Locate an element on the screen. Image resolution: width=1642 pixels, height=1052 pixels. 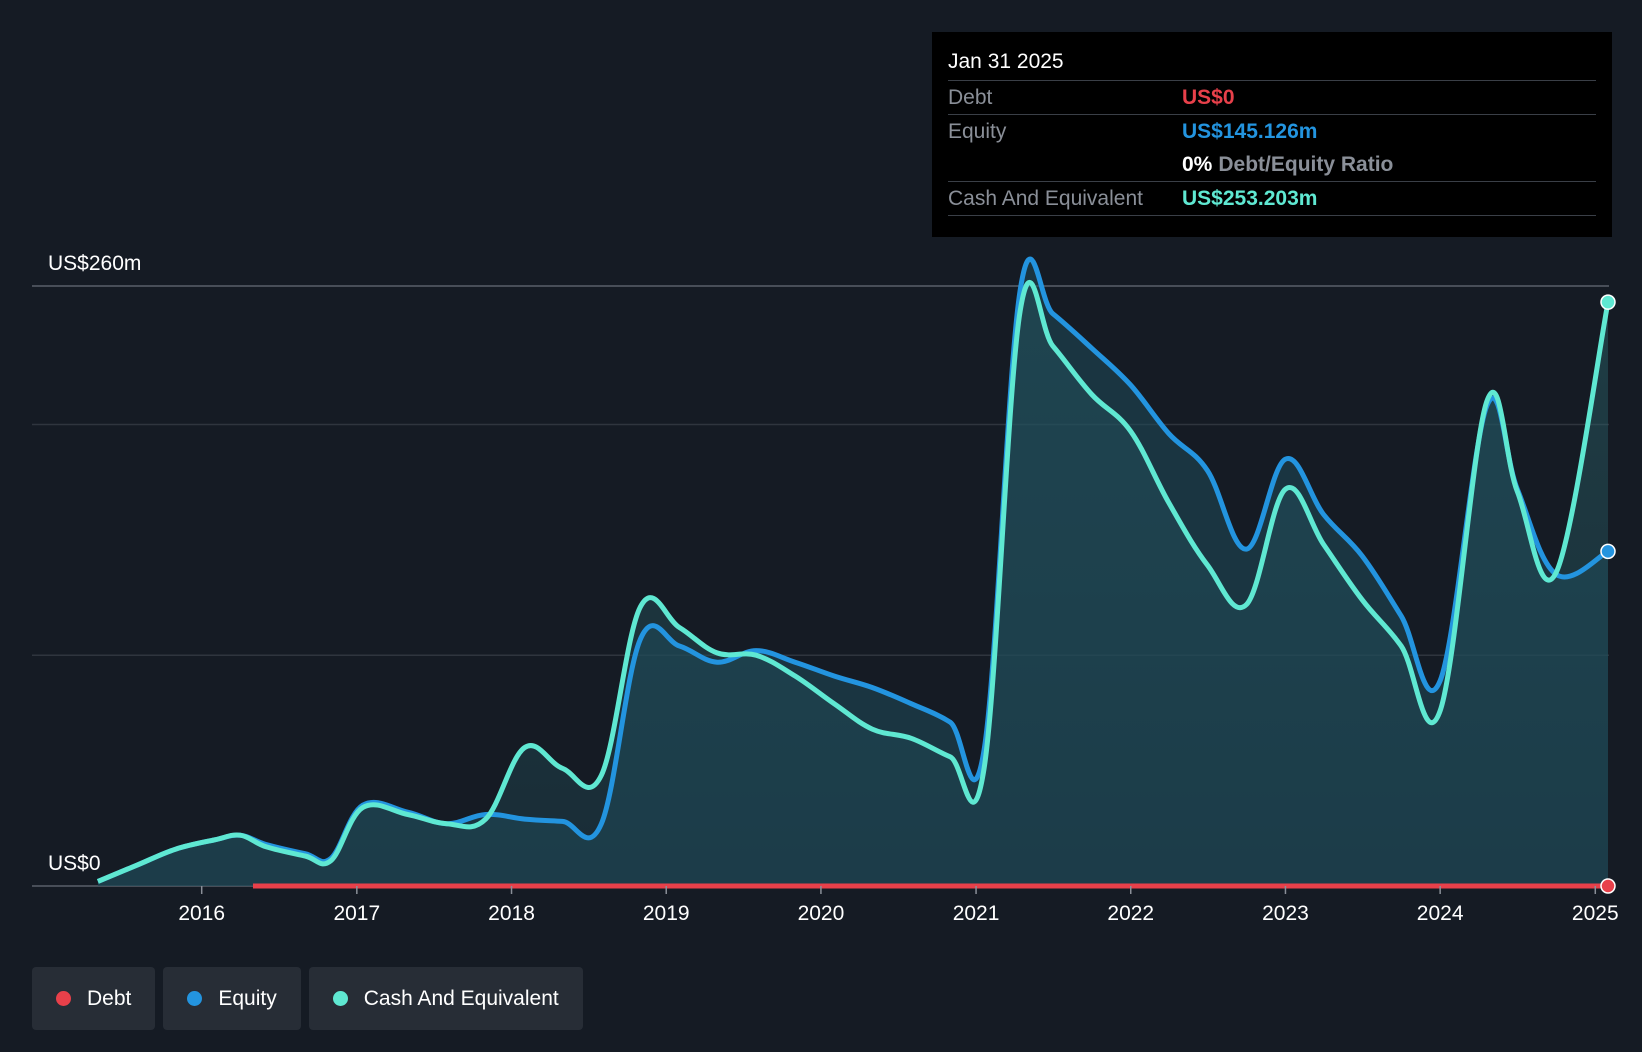
legend-equity-dot-icon is located at coordinates (195, 998).